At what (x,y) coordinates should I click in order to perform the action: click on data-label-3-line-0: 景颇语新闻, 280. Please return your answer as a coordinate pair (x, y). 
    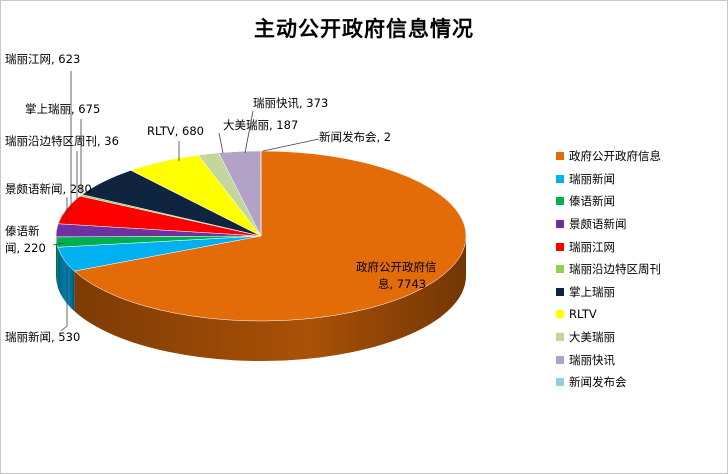
    Looking at the image, I should click on (48, 189).